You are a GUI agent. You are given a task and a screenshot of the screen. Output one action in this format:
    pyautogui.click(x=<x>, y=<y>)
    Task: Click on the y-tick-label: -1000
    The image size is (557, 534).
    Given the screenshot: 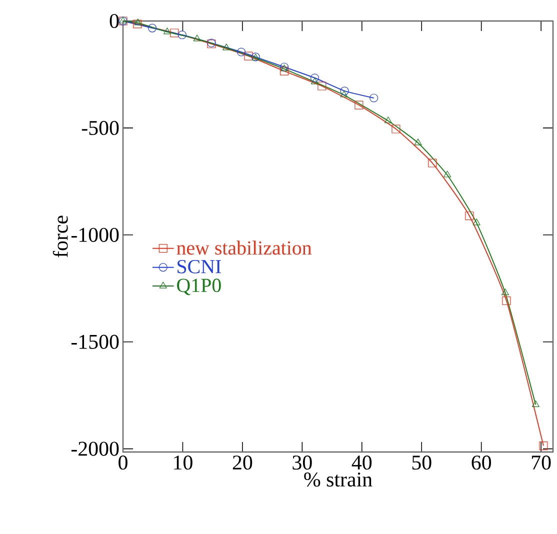 What is the action you would take?
    pyautogui.click(x=95, y=235)
    